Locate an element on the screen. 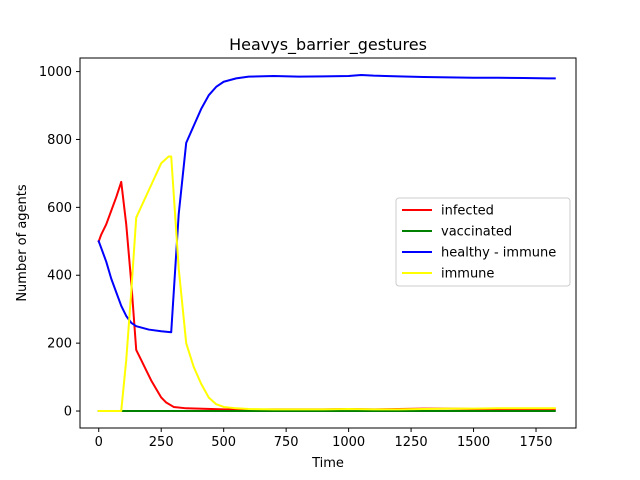  legend-label: healthy - immune is located at coordinates (498, 253).